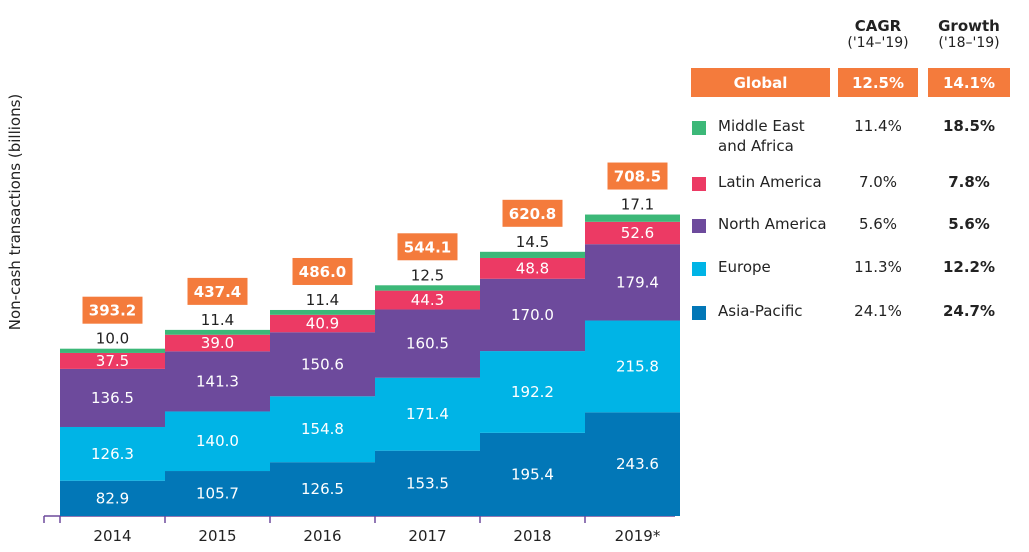 The width and height of the screenshot is (1029, 552). What do you see at coordinates (783, 267) in the screenshot?
I see `legend-label: Europe` at bounding box center [783, 267].